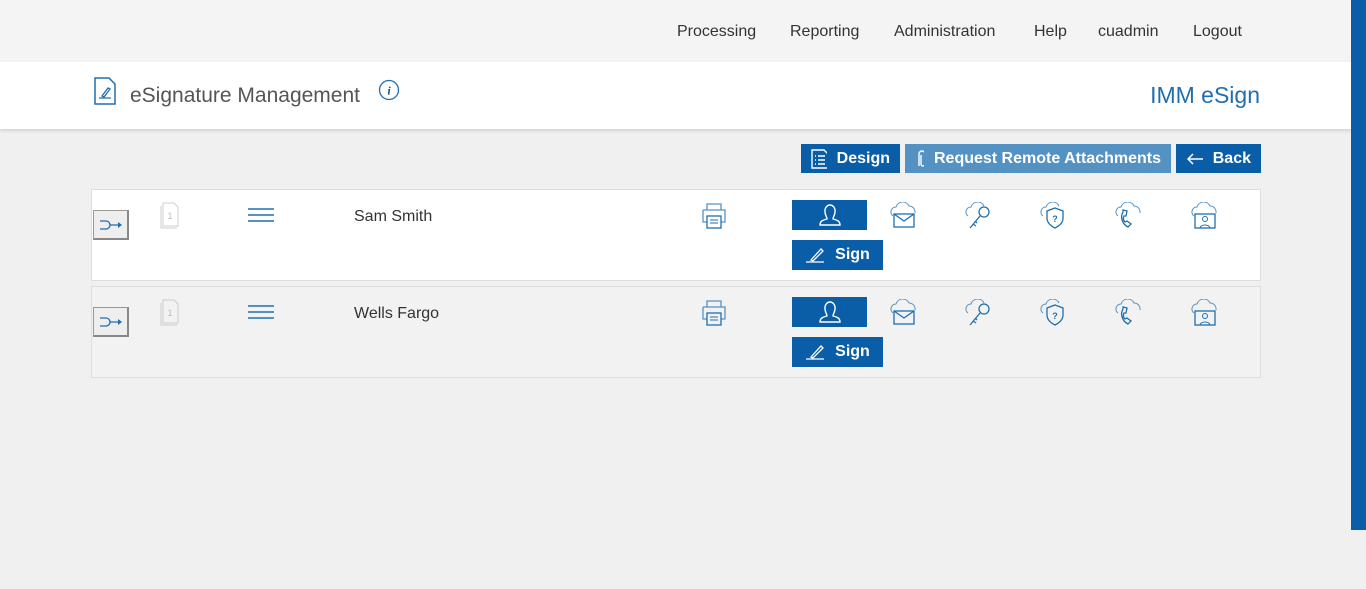  What do you see at coordinates (245, 95) in the screenshot?
I see `page-title: eSignature Management` at bounding box center [245, 95].